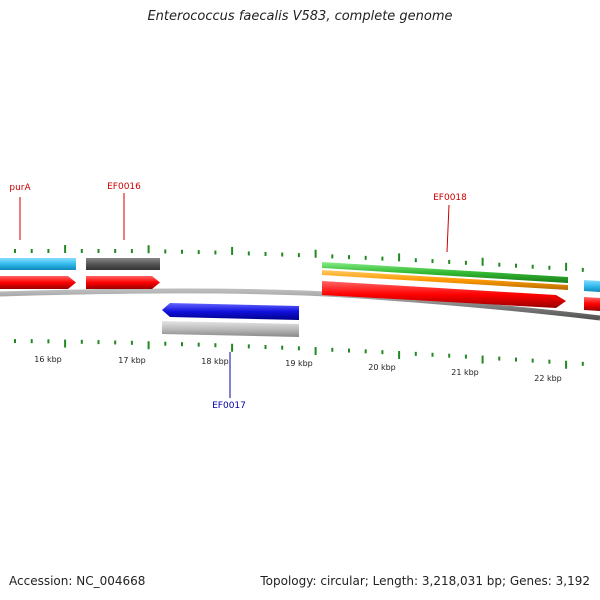 The image size is (600, 600). Describe the element at coordinates (300, 284) in the screenshot. I see `feature-track-forward` at that location.